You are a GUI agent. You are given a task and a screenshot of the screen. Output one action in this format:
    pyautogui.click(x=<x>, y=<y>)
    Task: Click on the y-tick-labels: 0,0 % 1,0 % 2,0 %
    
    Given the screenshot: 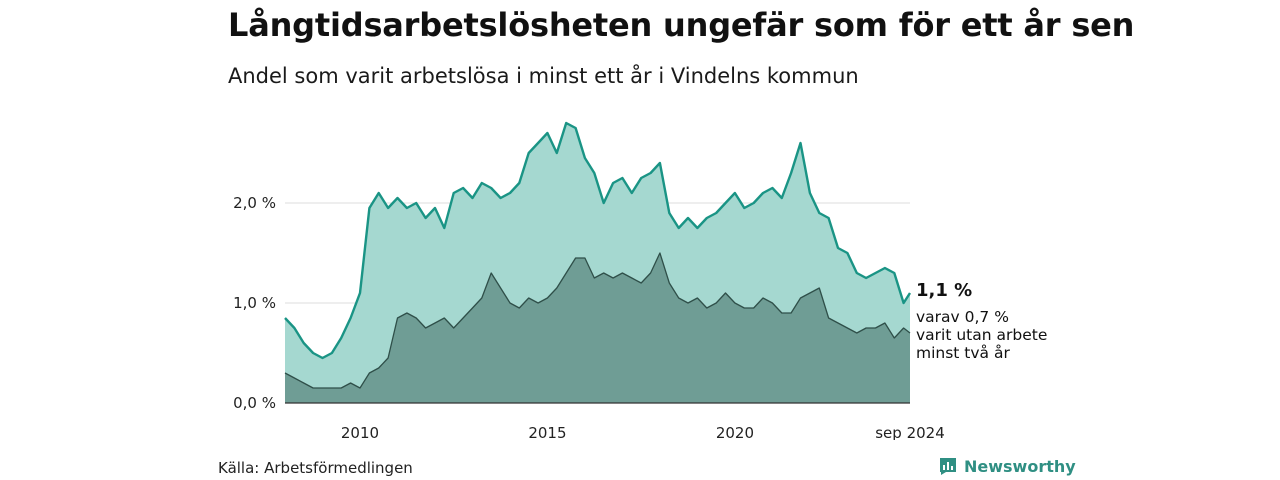 What is the action you would take?
    pyautogui.click(x=254, y=303)
    